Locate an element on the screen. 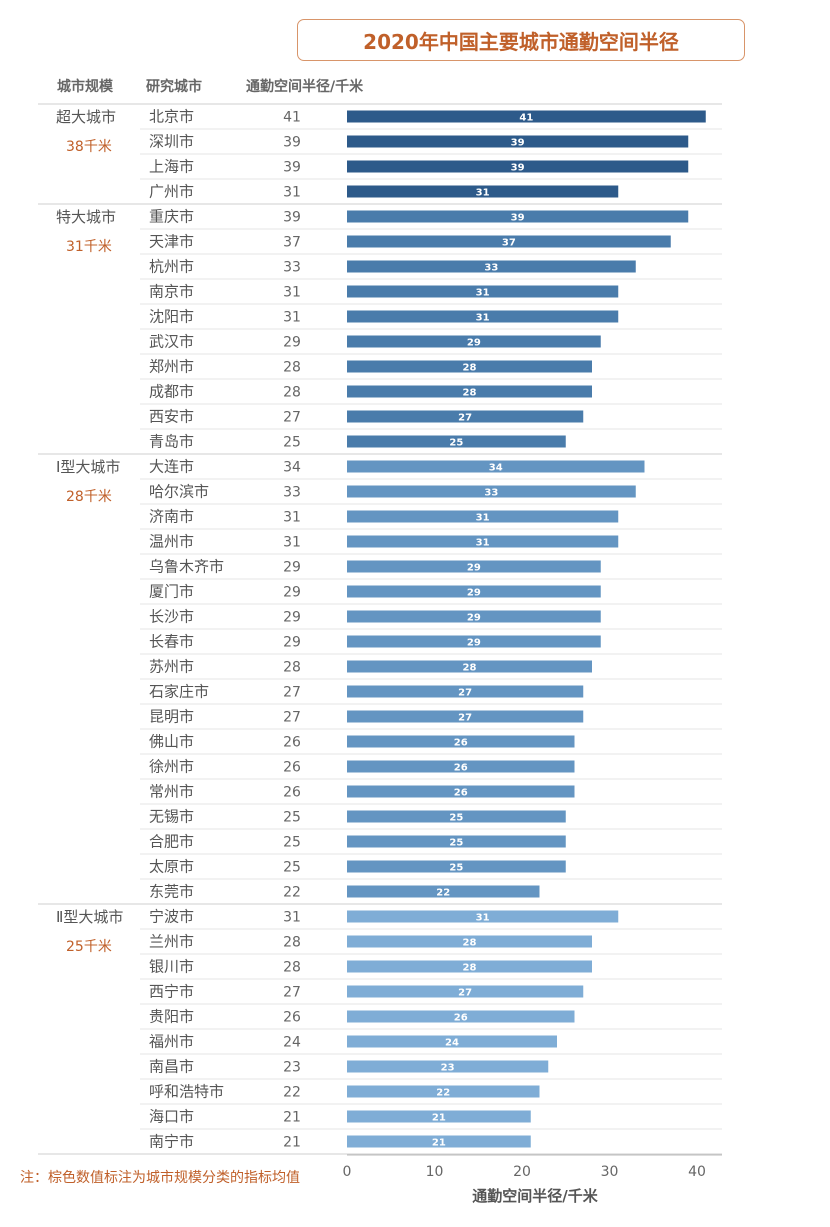 The image size is (830, 1227). value-label: 26 is located at coordinates (292, 743).